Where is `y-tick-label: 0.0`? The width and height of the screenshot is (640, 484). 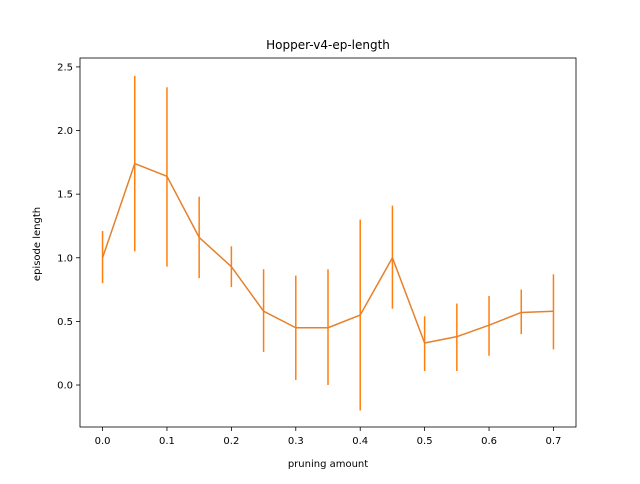
y-tick-label: 0.0 is located at coordinates (65, 386).